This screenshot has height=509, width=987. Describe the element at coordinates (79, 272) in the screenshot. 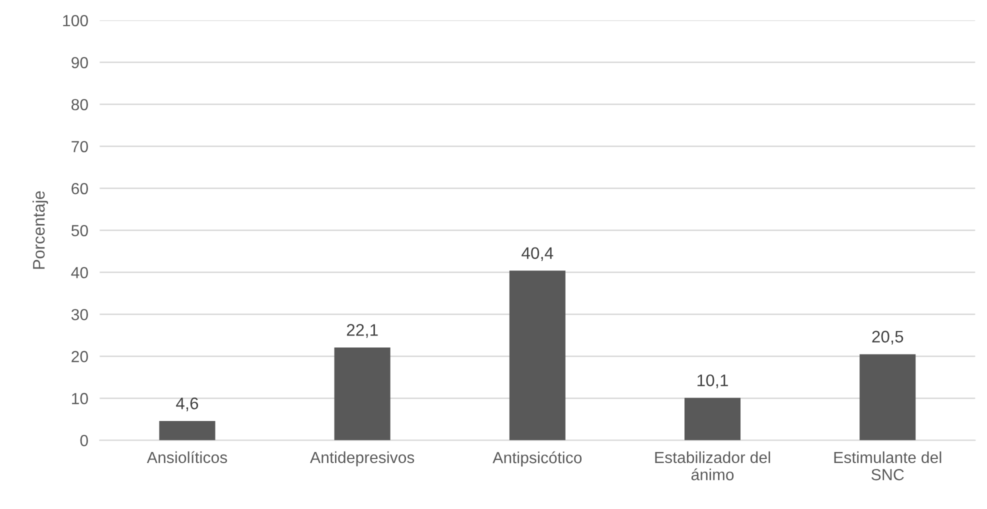

I see `y-tick-label: 40` at that location.